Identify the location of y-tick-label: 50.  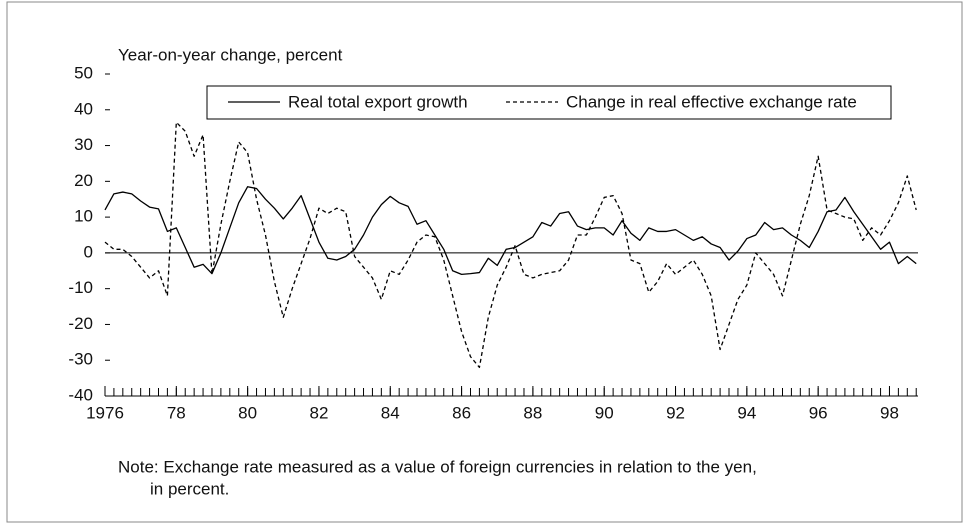
(83, 72).